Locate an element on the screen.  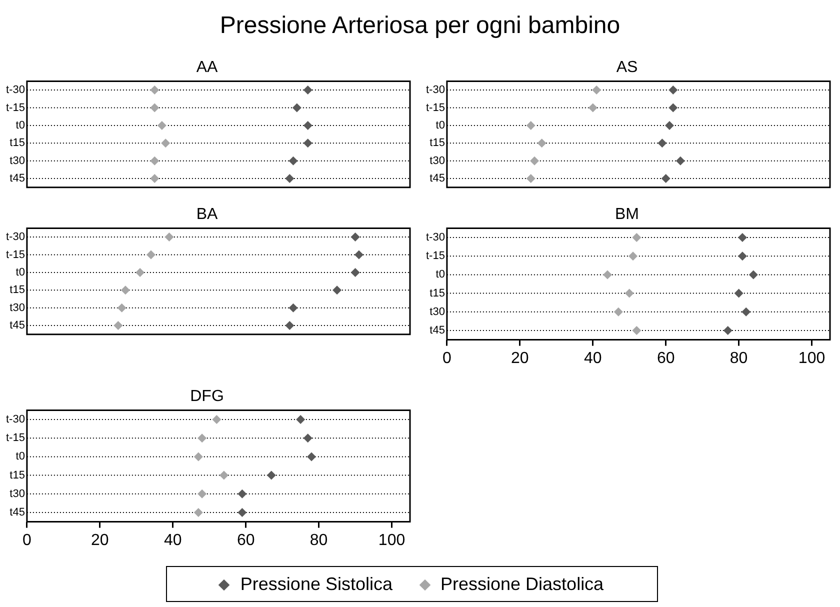
chart-title: AA is located at coordinates (207, 67).